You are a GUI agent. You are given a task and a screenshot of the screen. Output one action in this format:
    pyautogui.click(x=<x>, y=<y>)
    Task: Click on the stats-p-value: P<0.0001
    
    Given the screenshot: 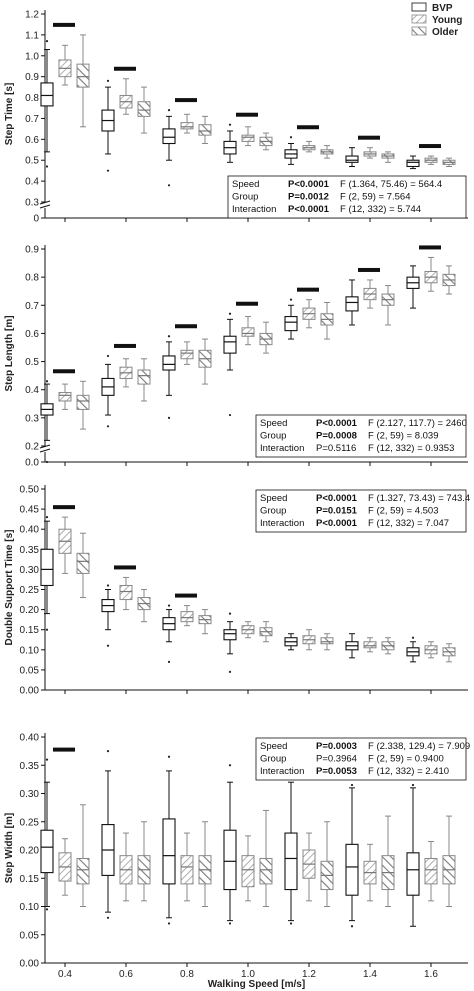 What is the action you would take?
    pyautogui.click(x=309, y=209)
    